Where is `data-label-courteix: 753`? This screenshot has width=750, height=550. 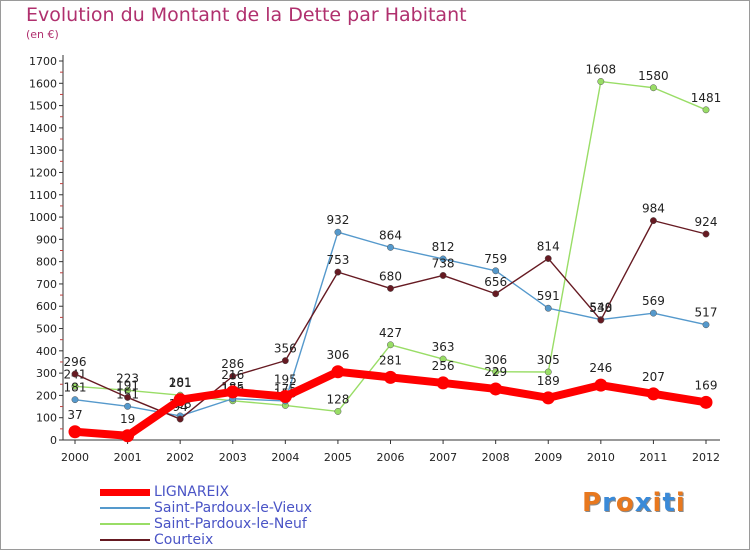
data-label-courteix: 753 is located at coordinates (337, 260).